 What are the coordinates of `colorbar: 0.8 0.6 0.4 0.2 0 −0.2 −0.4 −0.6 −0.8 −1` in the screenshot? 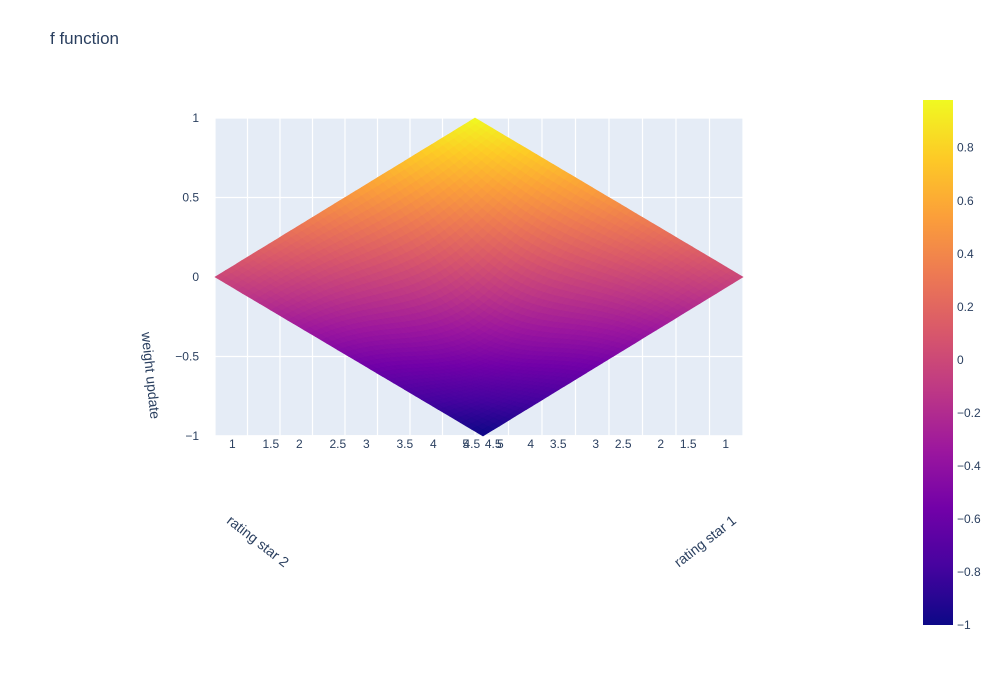 It's located at (952, 366).